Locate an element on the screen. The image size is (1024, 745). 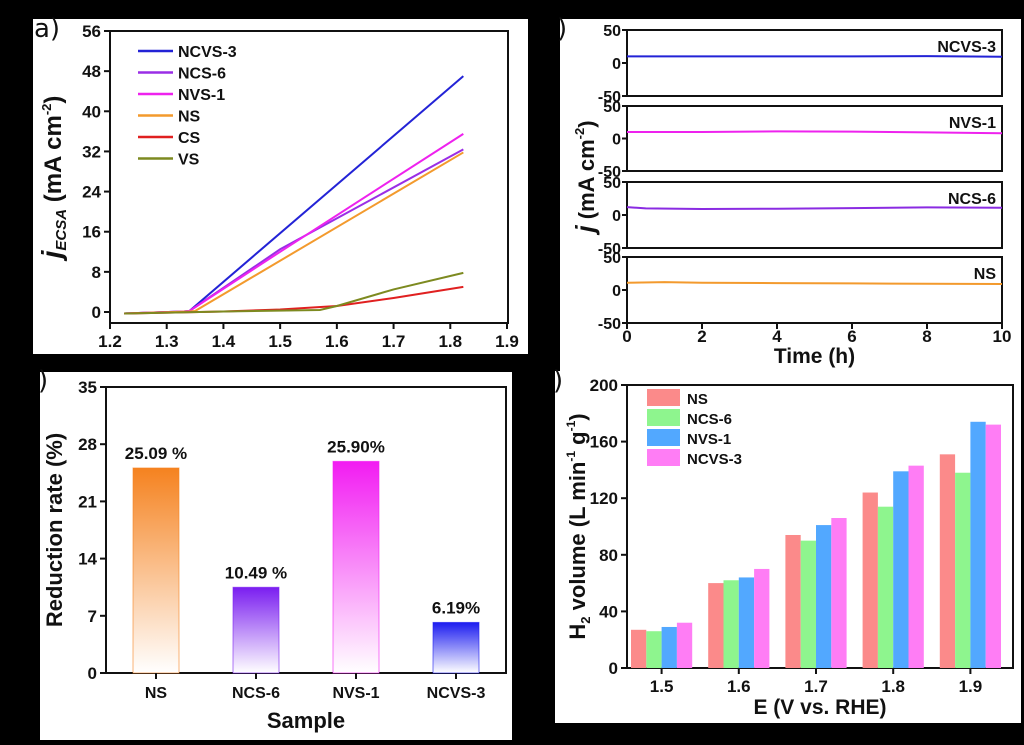
y-tick-label: 160 is located at coordinates (604, 442).